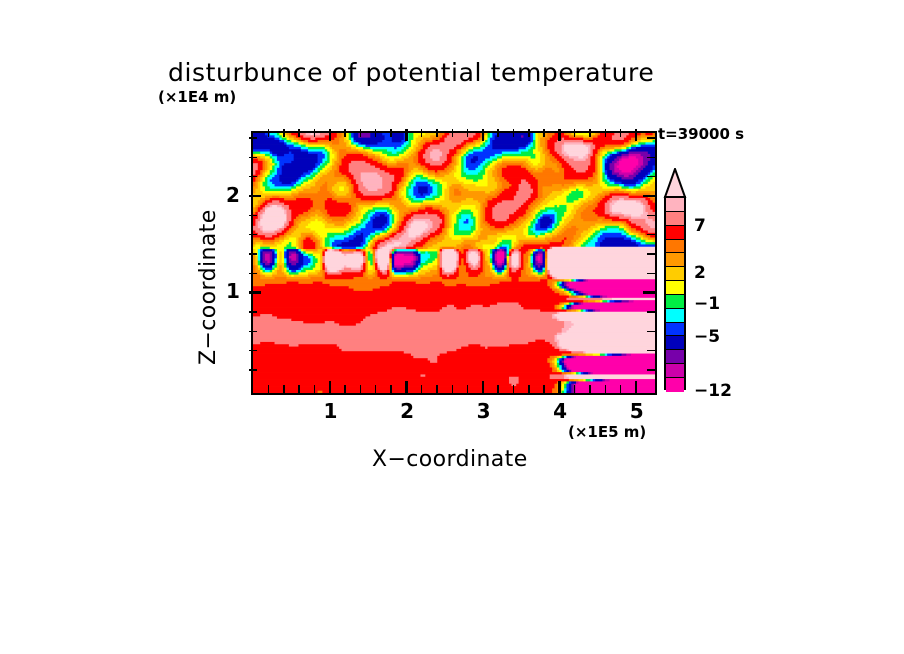 The width and height of the screenshot is (904, 654). Describe the element at coordinates (636, 411) in the screenshot. I see `x-tick-label: 5` at that location.